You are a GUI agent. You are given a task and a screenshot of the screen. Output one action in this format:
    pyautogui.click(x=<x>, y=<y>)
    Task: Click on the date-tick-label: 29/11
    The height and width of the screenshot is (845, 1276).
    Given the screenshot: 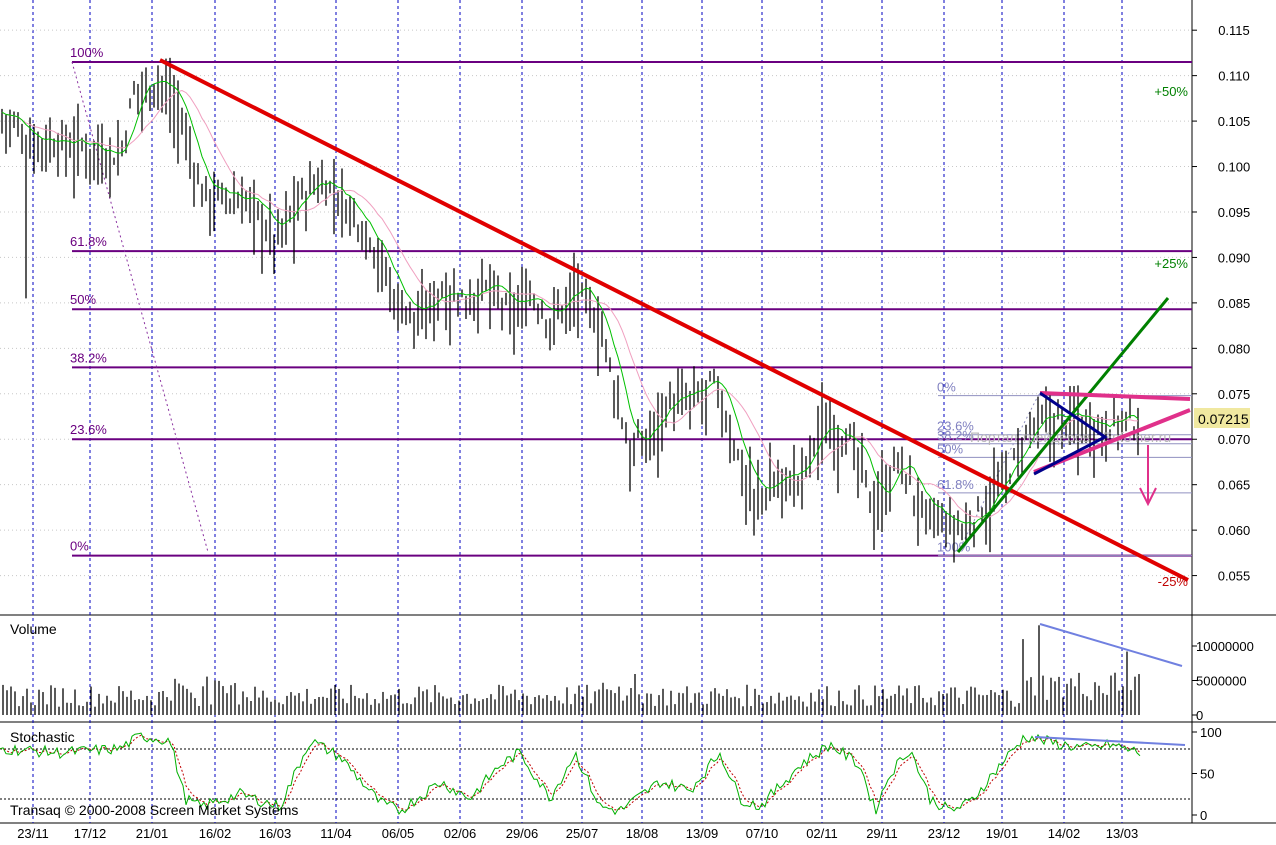 What is the action you would take?
    pyautogui.click(x=882, y=833)
    